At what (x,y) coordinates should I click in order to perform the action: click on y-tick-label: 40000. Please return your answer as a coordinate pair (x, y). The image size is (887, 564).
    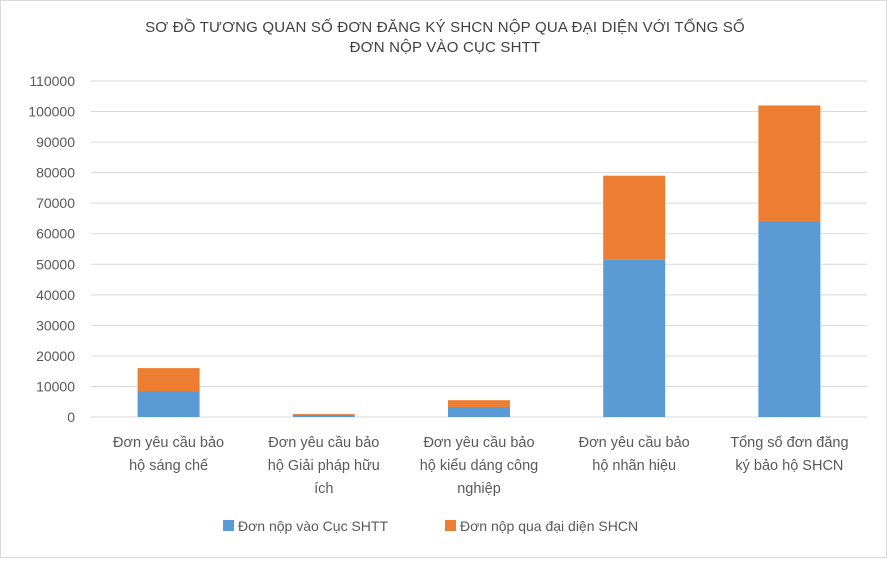
    Looking at the image, I should click on (55, 295).